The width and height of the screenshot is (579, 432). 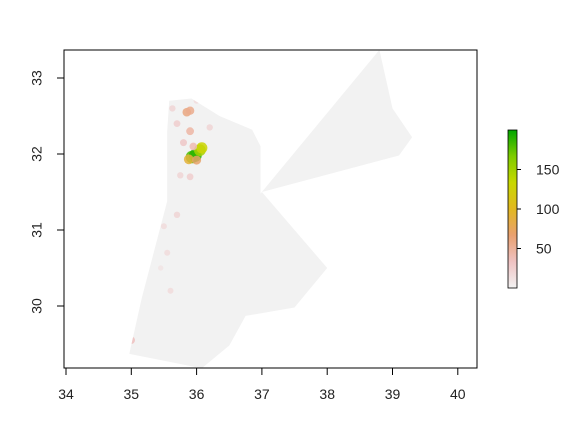 I want to click on legend-ticks: 50 100 150, so click(x=538, y=209).